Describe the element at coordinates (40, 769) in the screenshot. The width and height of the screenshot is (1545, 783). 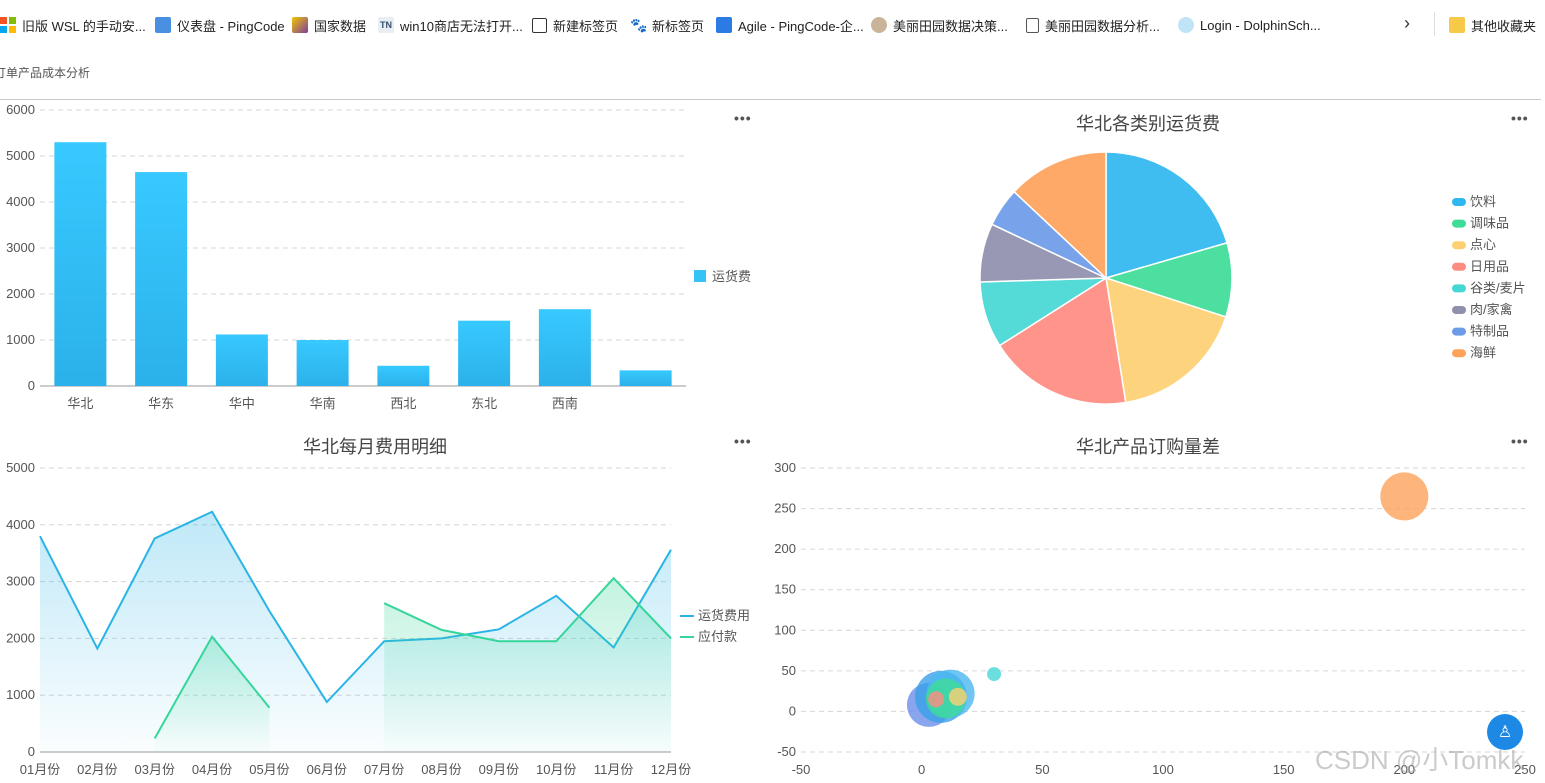
I see `x-tick-label: 01月份` at that location.